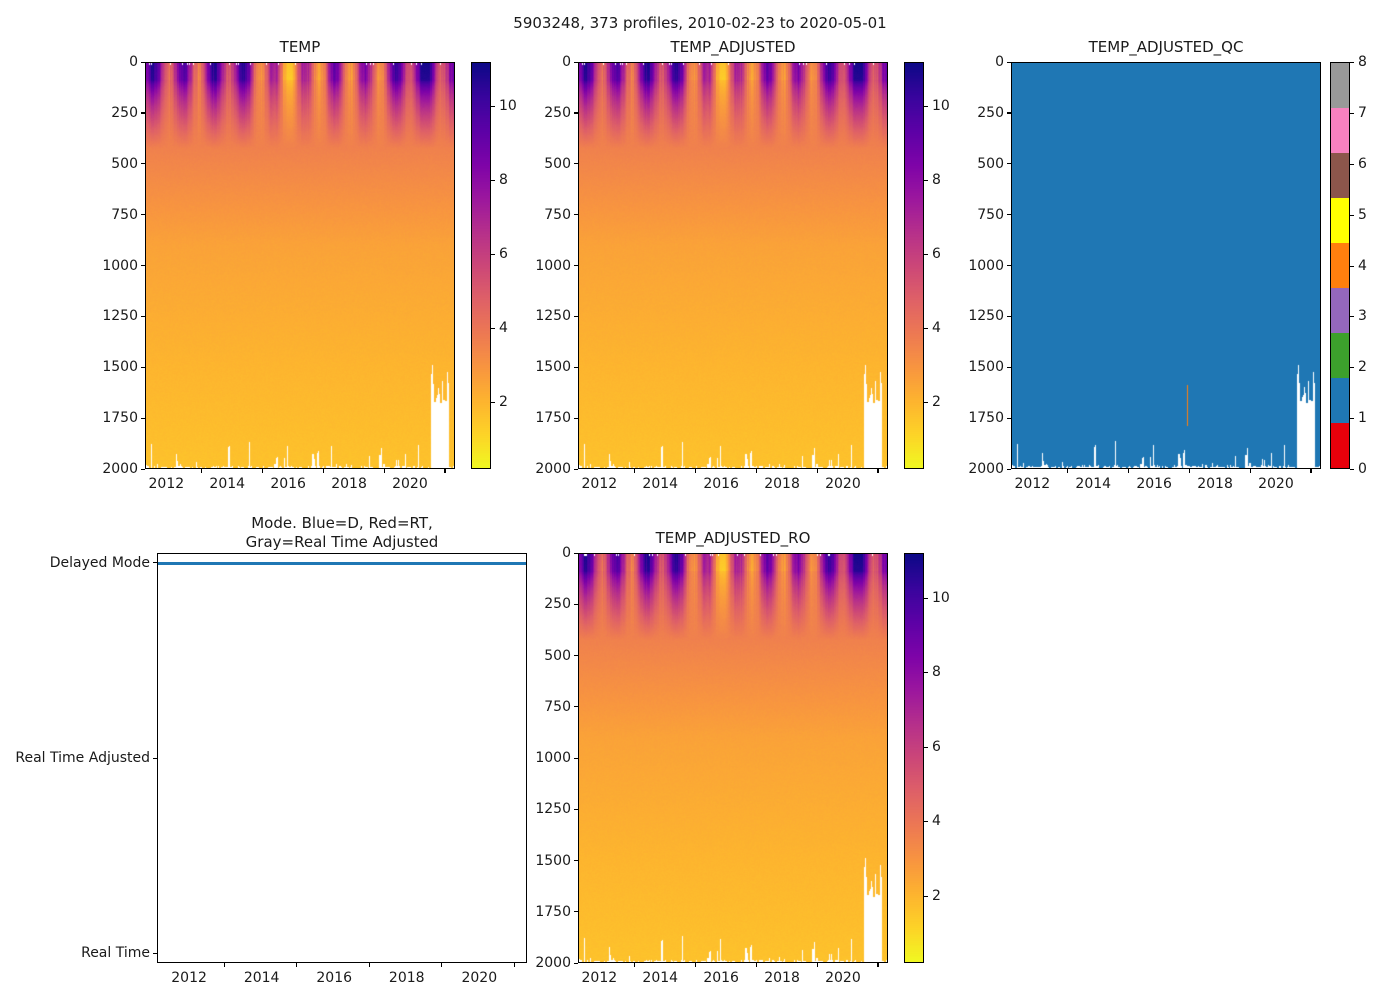 This screenshot has width=1400, height=1000. Describe the element at coordinates (479, 978) in the screenshot. I see `mode-xtick-label-4: 2020` at that location.